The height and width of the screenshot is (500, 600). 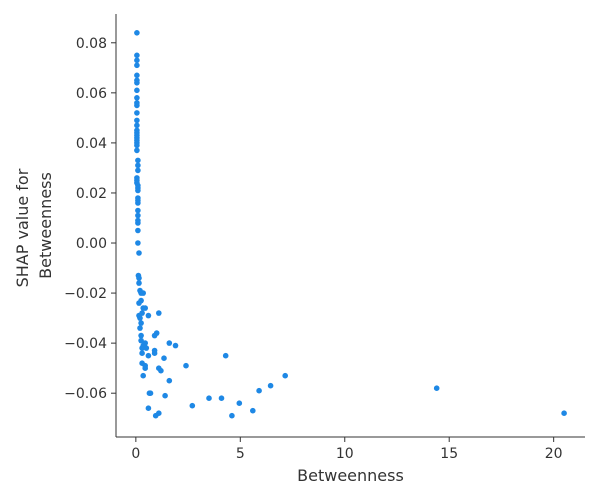 What do you see at coordinates (85, 344) in the screenshot?
I see `y-tick-label: −0.04` at bounding box center [85, 344].